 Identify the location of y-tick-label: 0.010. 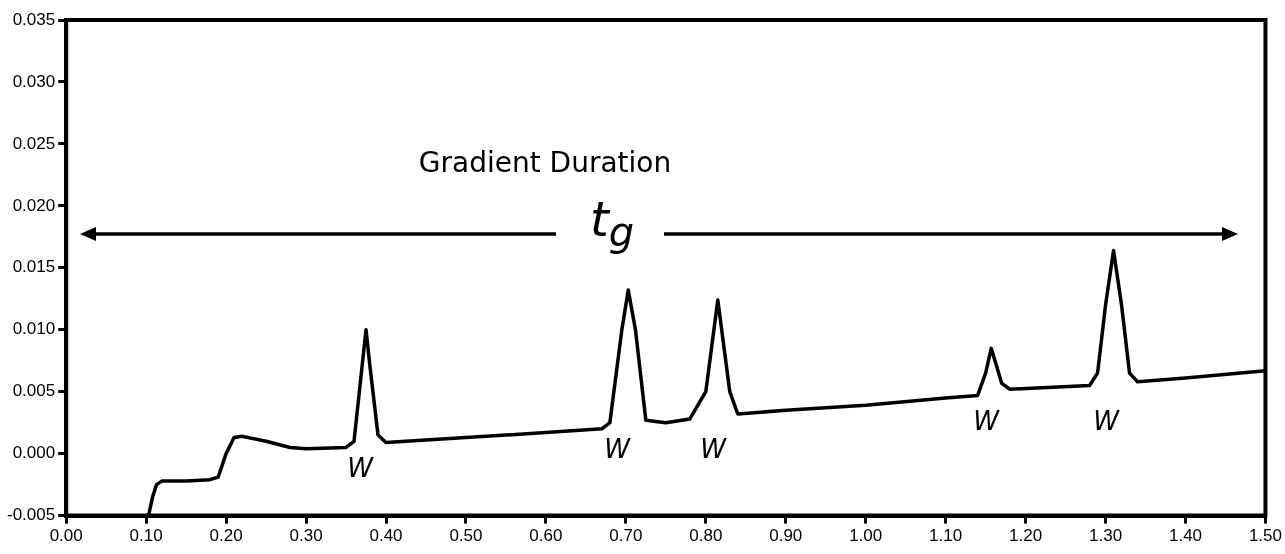
(34, 329).